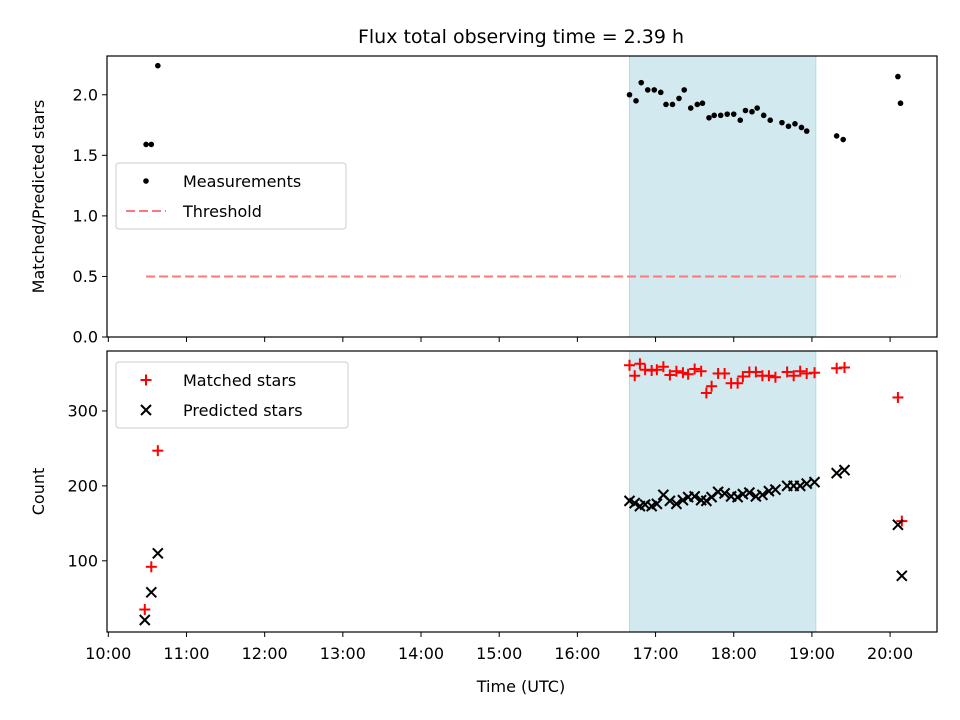 The image size is (960, 720). Describe the element at coordinates (222, 211) in the screenshot. I see `legend-entry: Threshold` at that location.